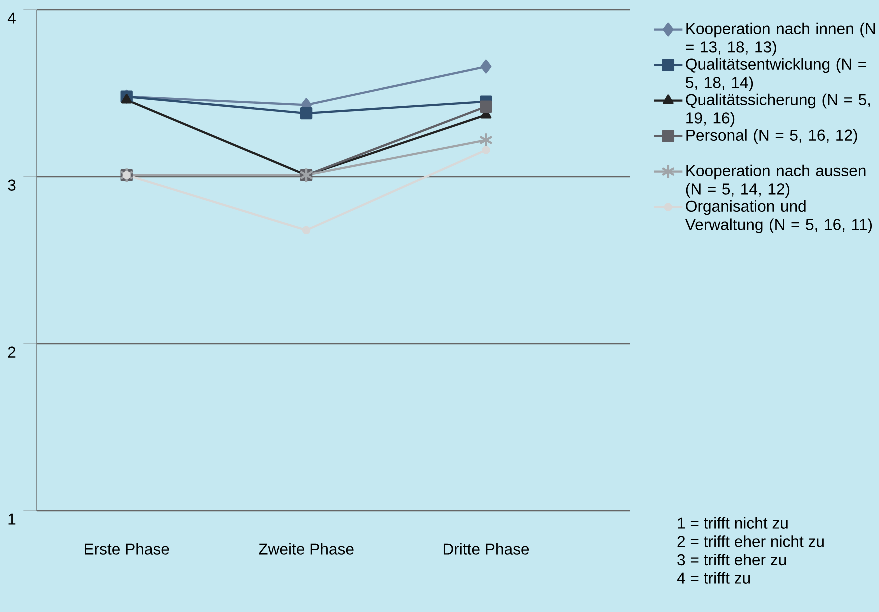 The height and width of the screenshot is (612, 879). I want to click on legend-label: Organisation und Verwaltung (N = 5, 16, 11), so click(778, 217).